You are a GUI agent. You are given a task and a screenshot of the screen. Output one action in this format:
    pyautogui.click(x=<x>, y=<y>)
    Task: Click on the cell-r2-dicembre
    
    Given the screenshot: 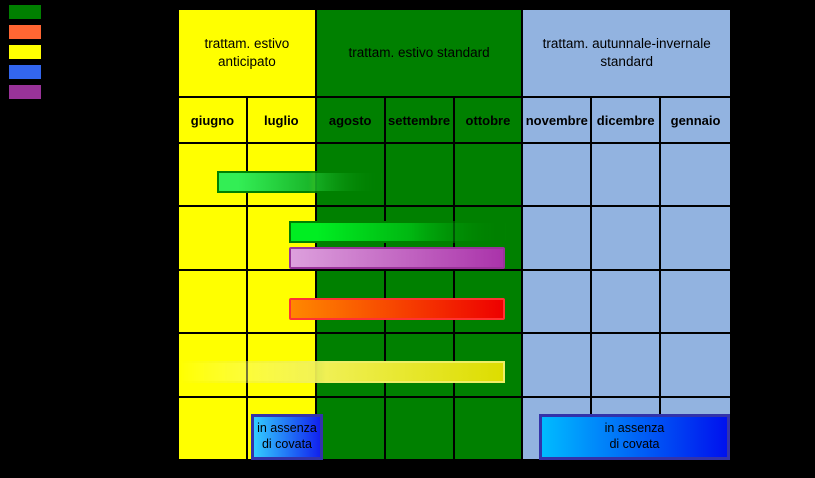 What is the action you would take?
    pyautogui.click(x=627, y=238)
    